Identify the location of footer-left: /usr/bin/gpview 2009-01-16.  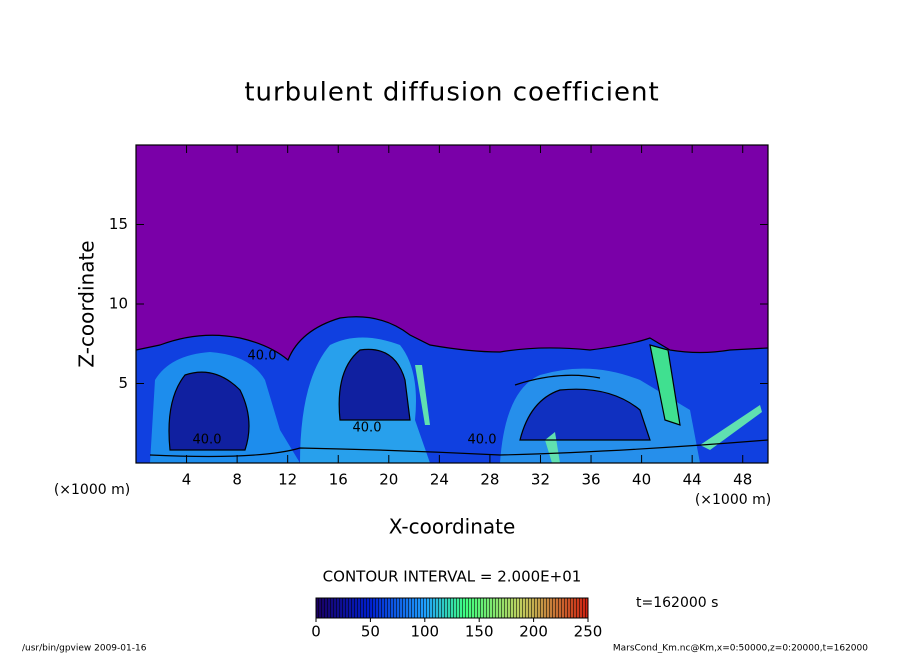
(84, 649).